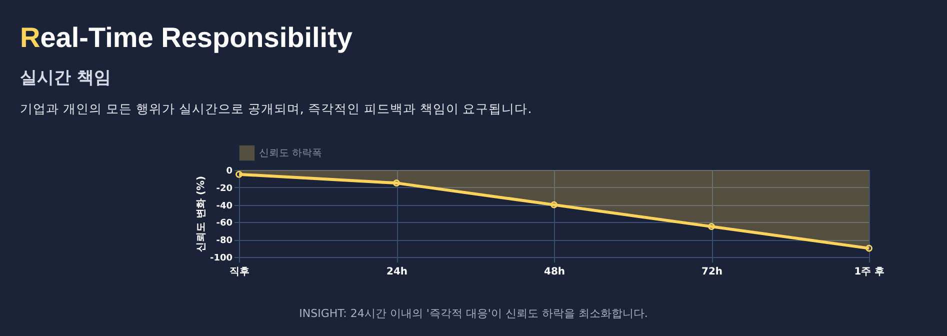 This screenshot has height=336, width=947. Describe the element at coordinates (224, 223) in the screenshot. I see `y-tick-label: -60` at that location.